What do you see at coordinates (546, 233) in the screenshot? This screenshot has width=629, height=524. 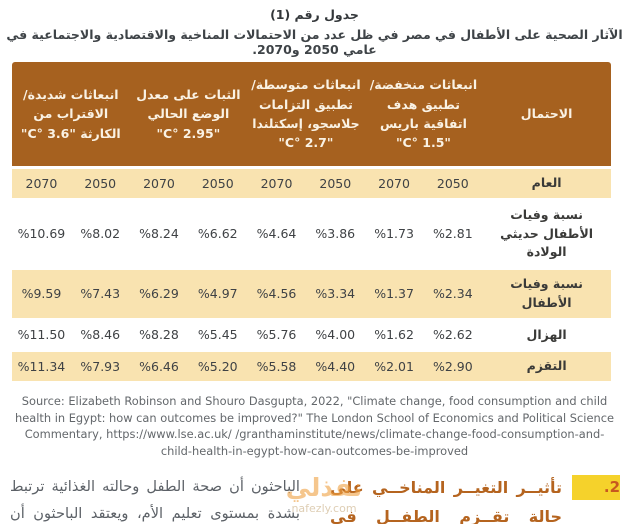 I see `row-label-newborn-mortality: نسبة وفيات الأطفال حديثي الولادة` at bounding box center [546, 233].